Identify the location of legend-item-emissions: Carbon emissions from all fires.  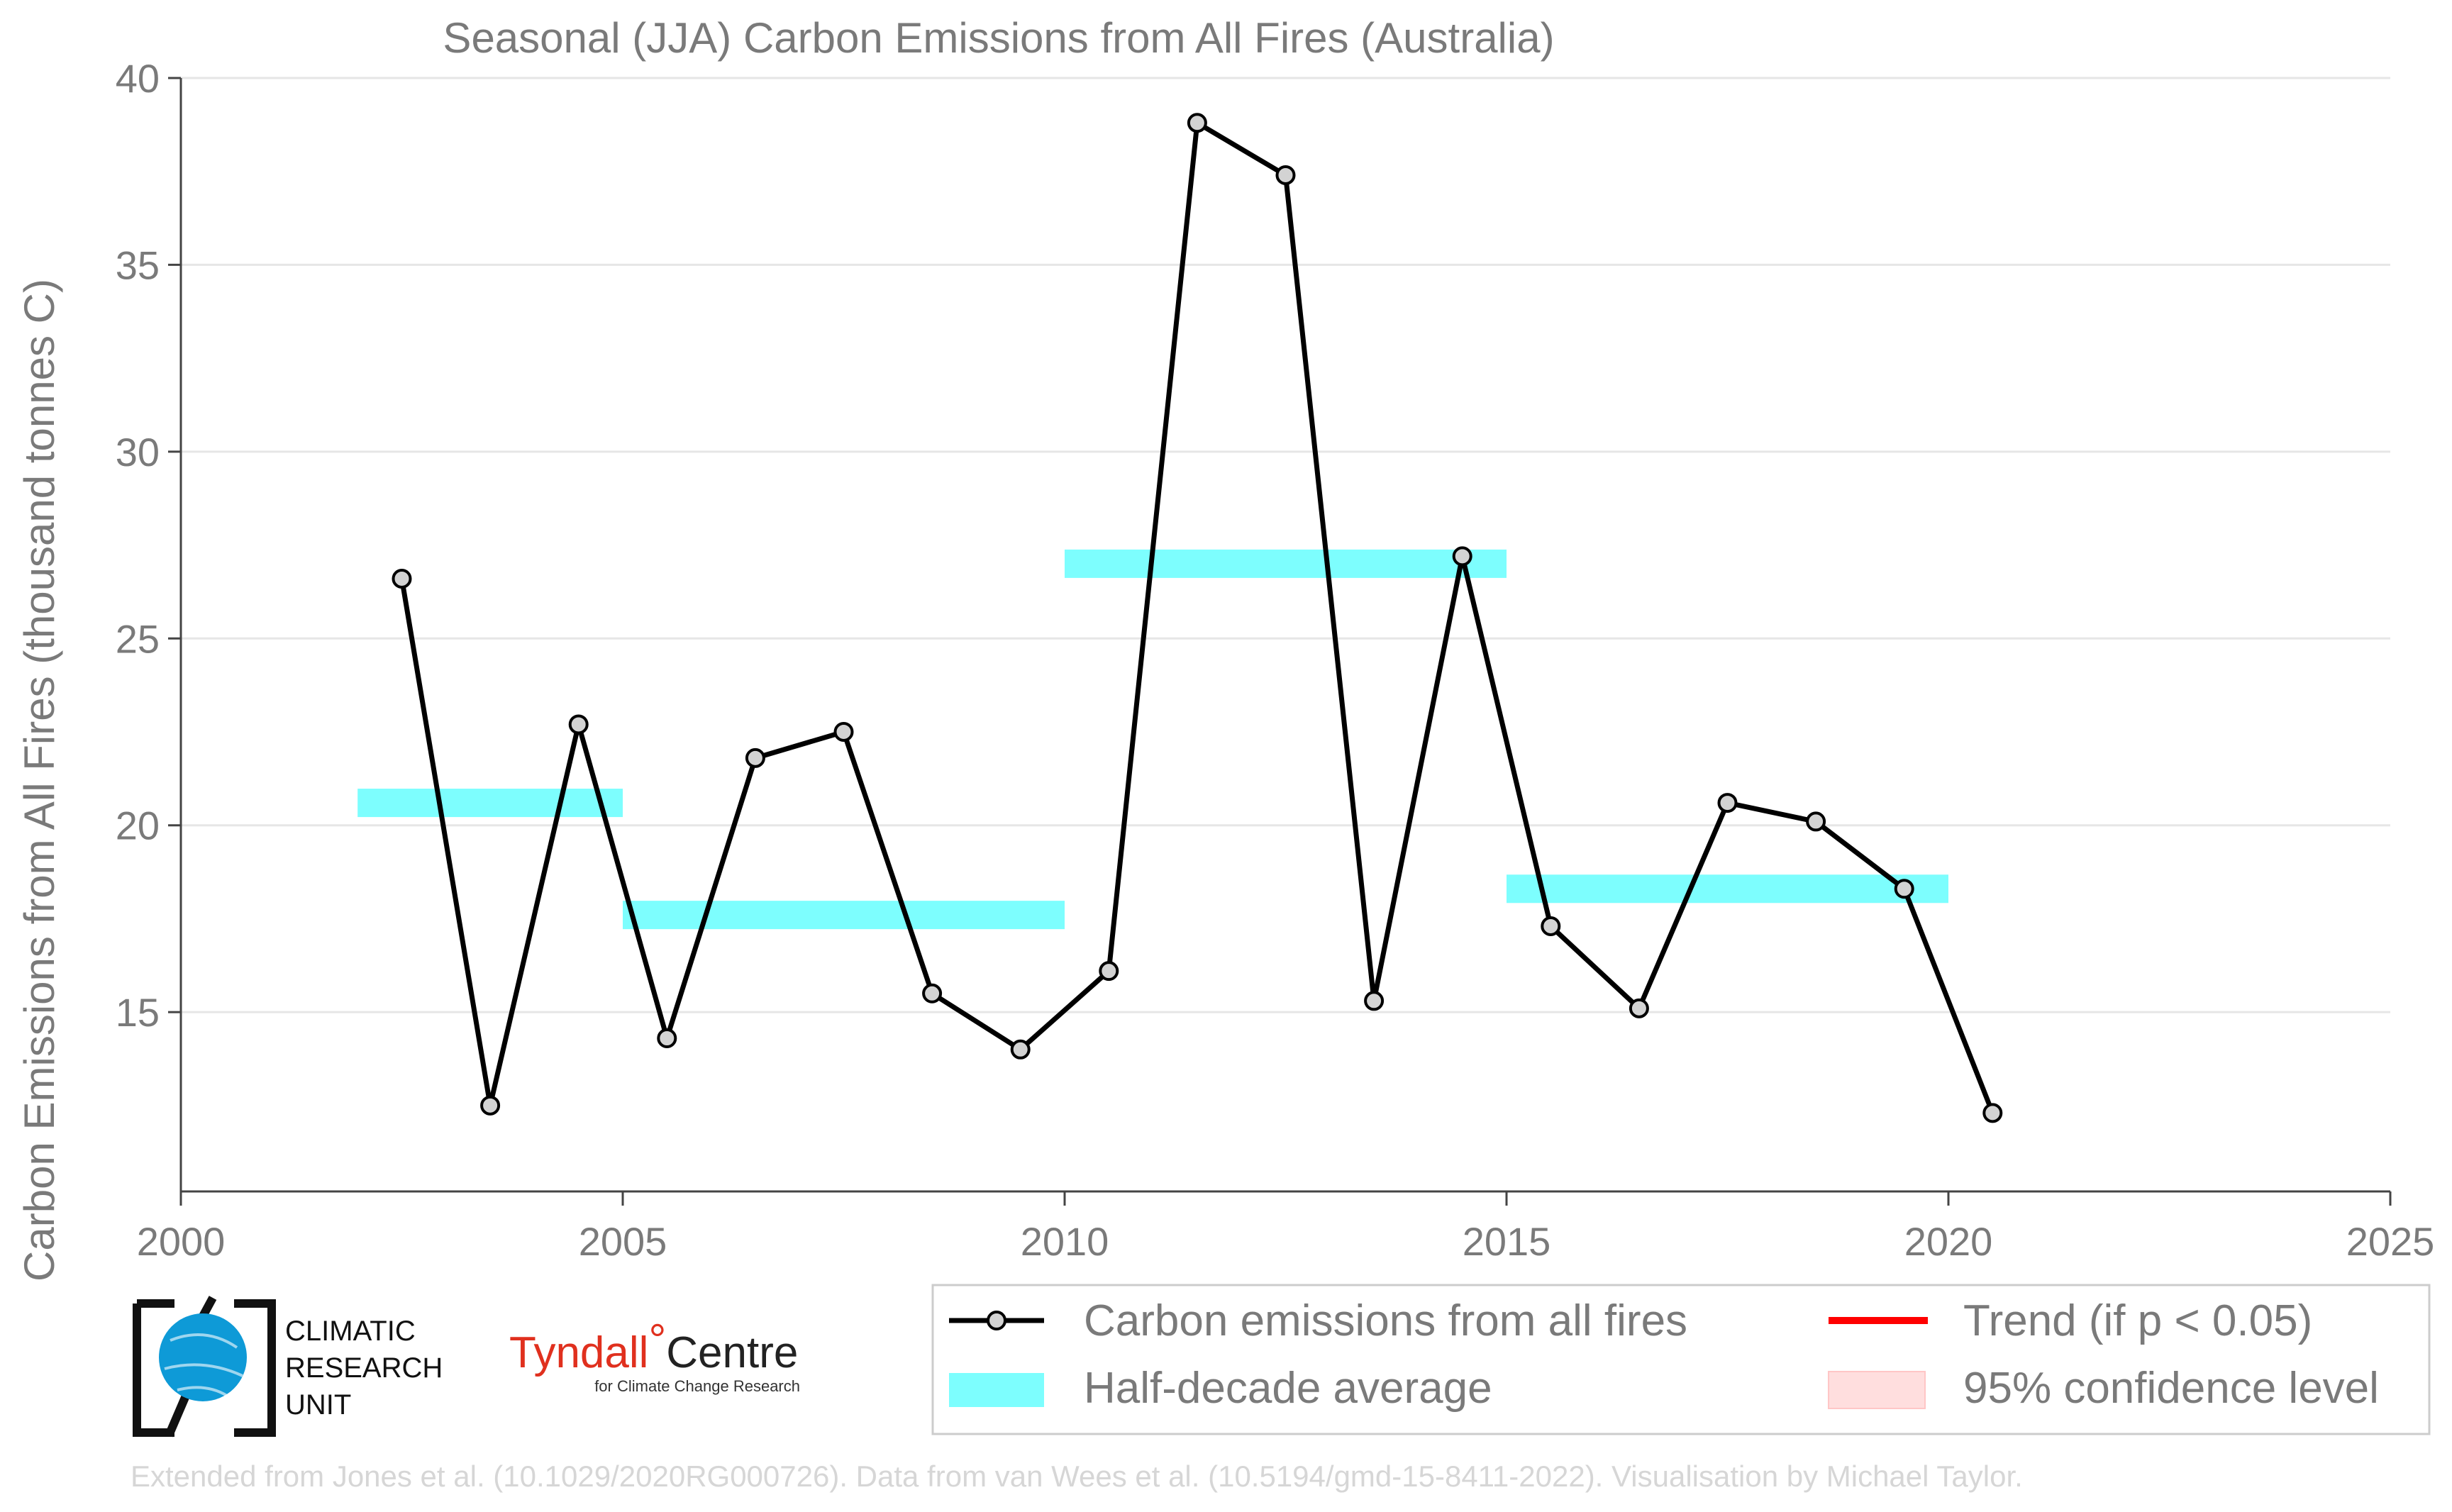
(1318, 1320).